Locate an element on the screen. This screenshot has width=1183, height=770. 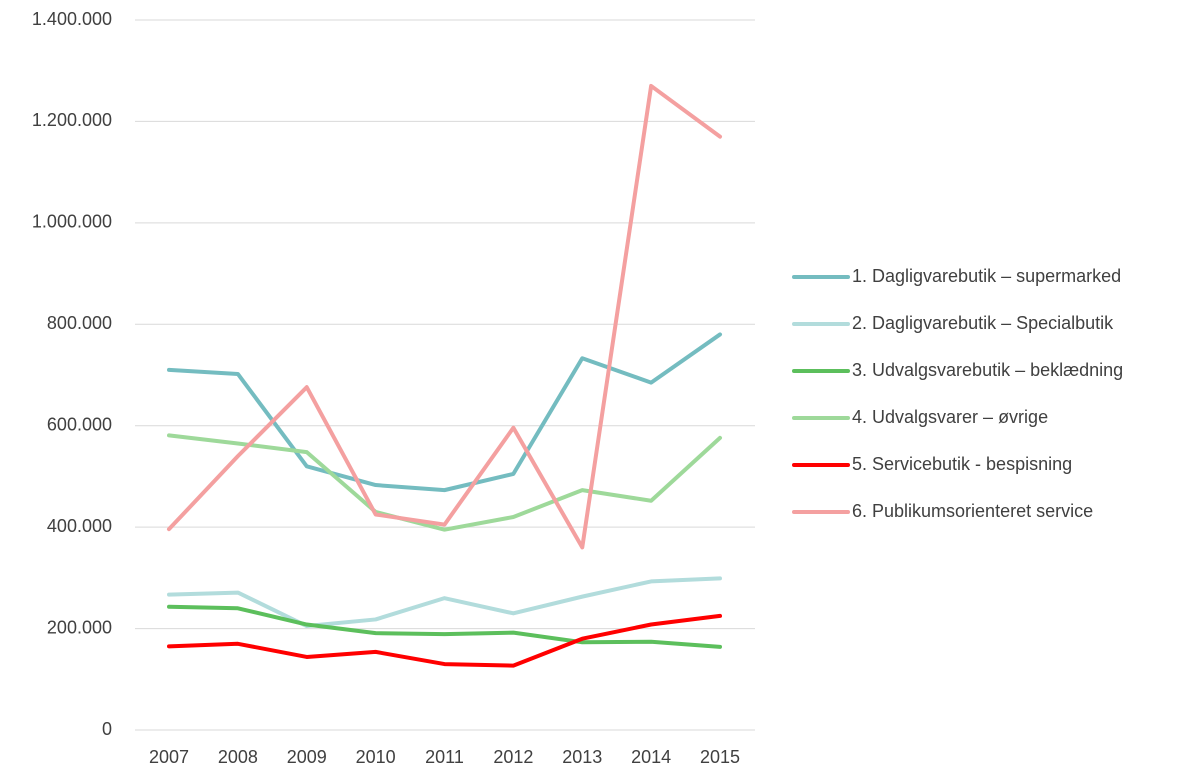
x-tick-label: 2011 is located at coordinates (444, 757).